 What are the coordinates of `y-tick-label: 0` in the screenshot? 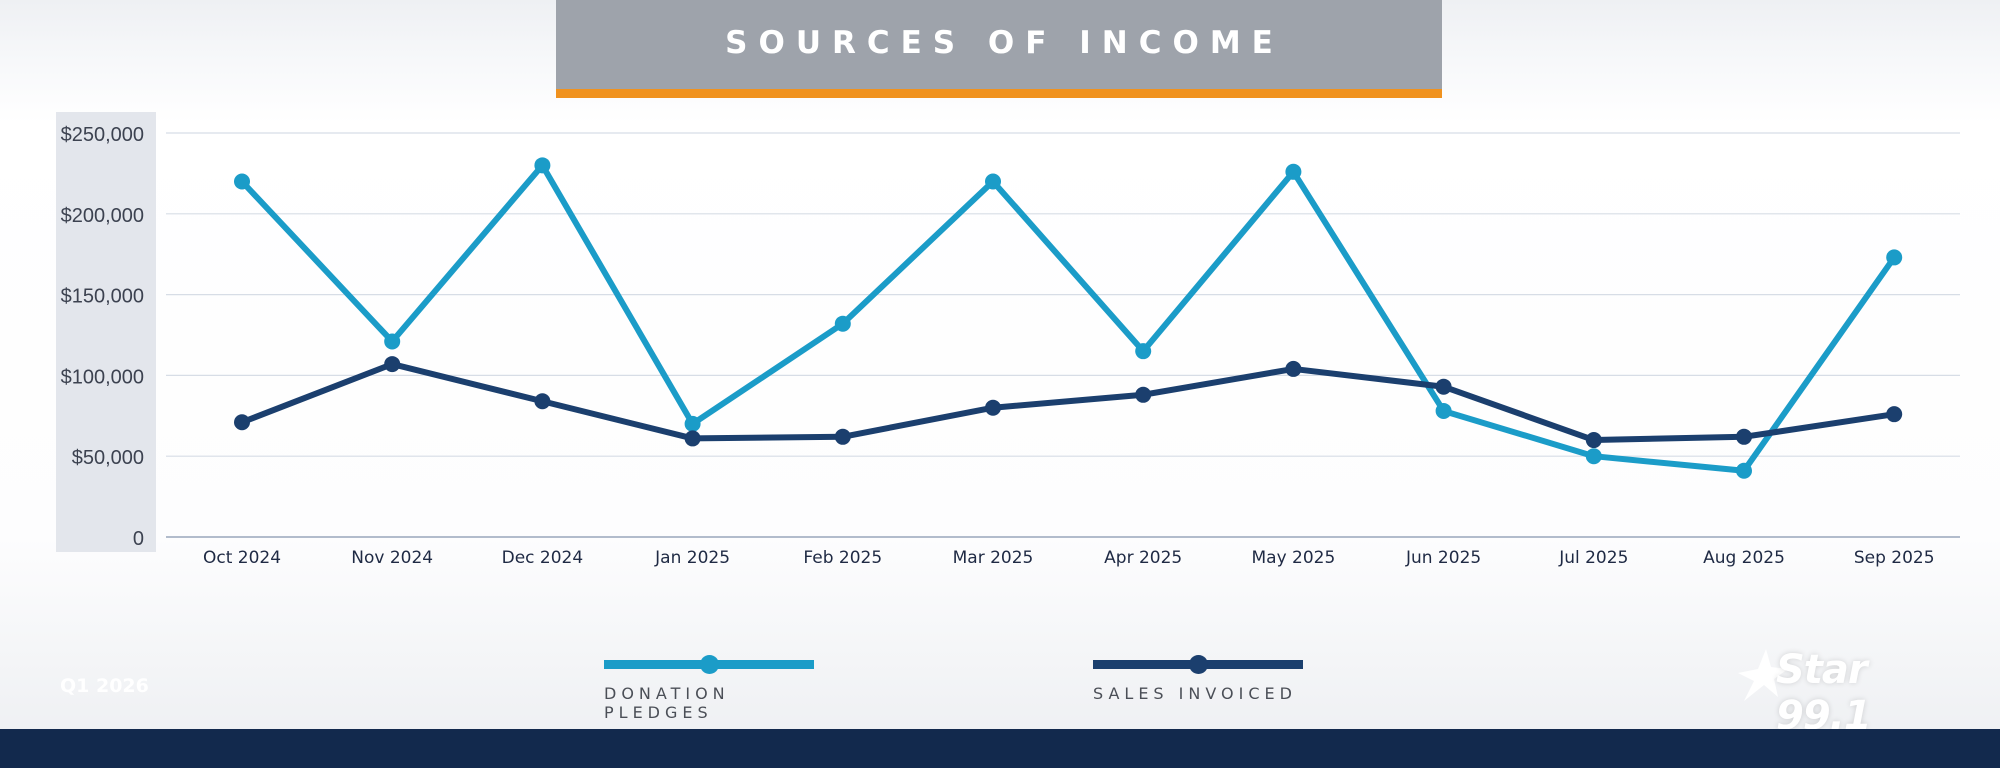 It's located at (138, 539).